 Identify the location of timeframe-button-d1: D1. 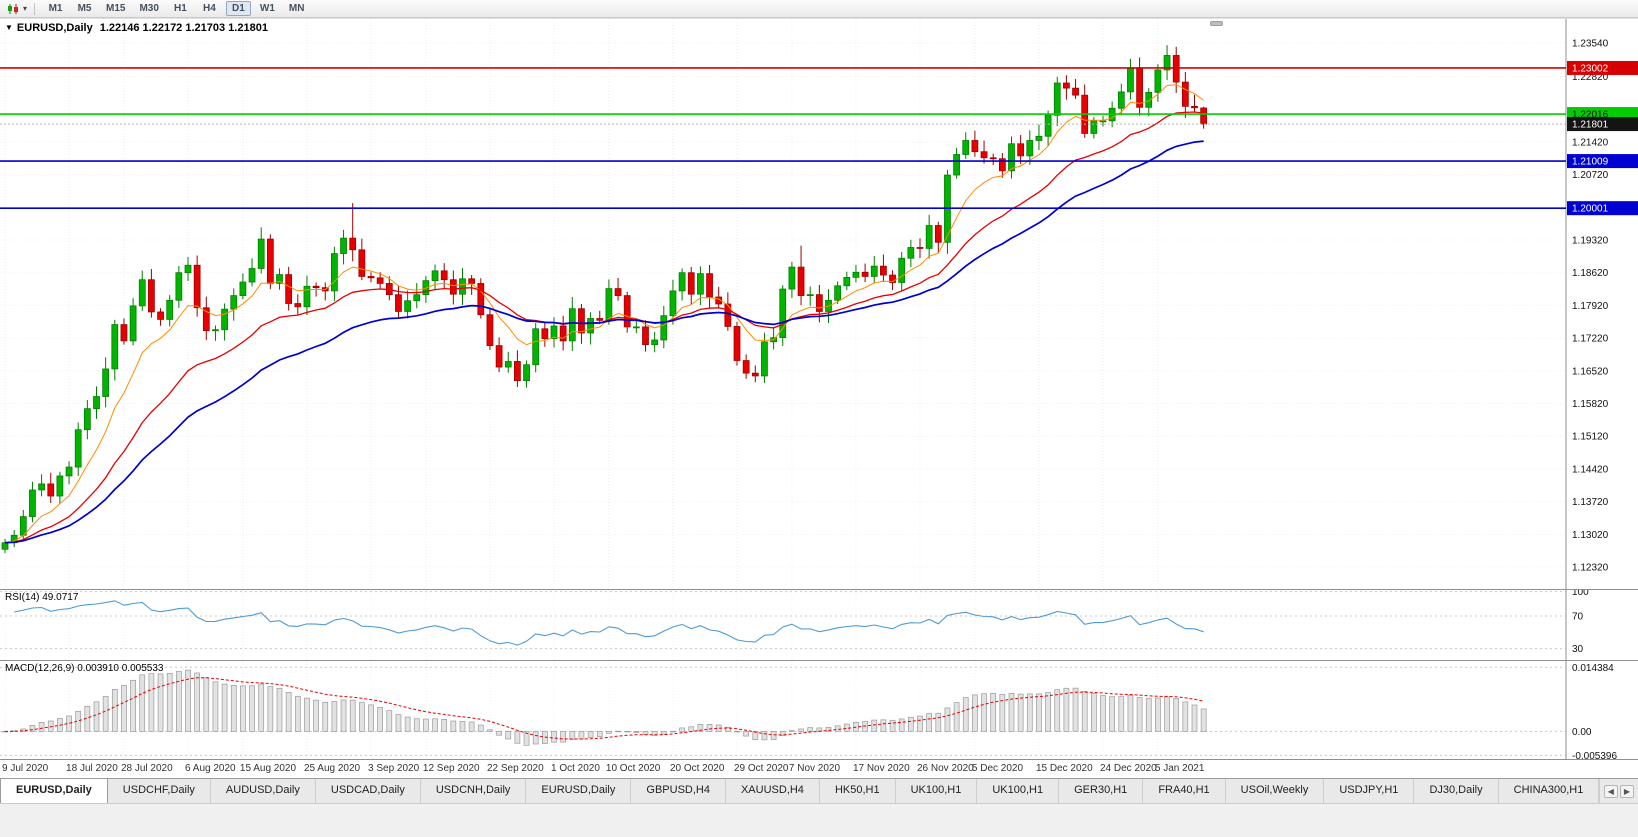
(238, 8).